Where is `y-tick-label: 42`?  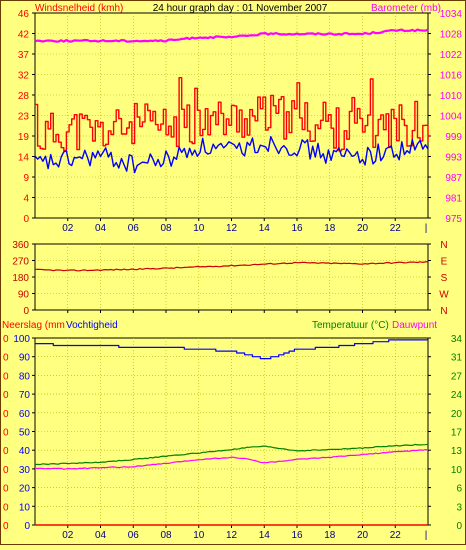
y-tick-label: 42 is located at coordinates (24, 35).